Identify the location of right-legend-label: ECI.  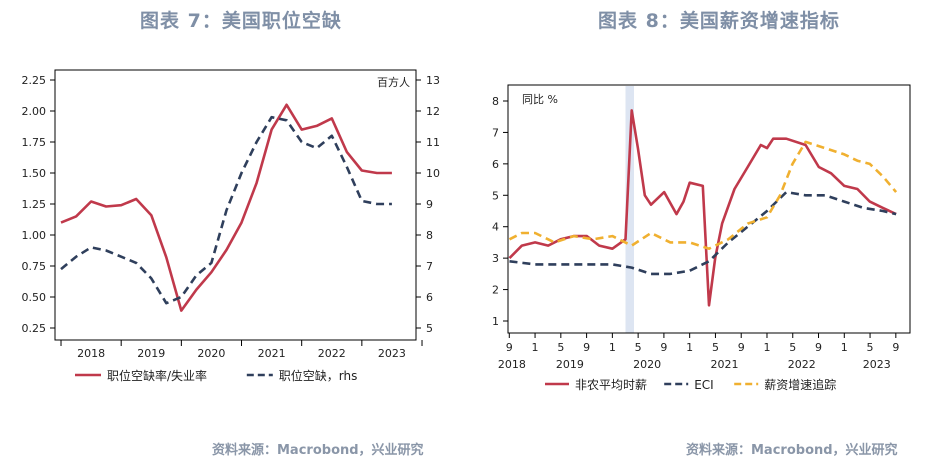
(704, 385).